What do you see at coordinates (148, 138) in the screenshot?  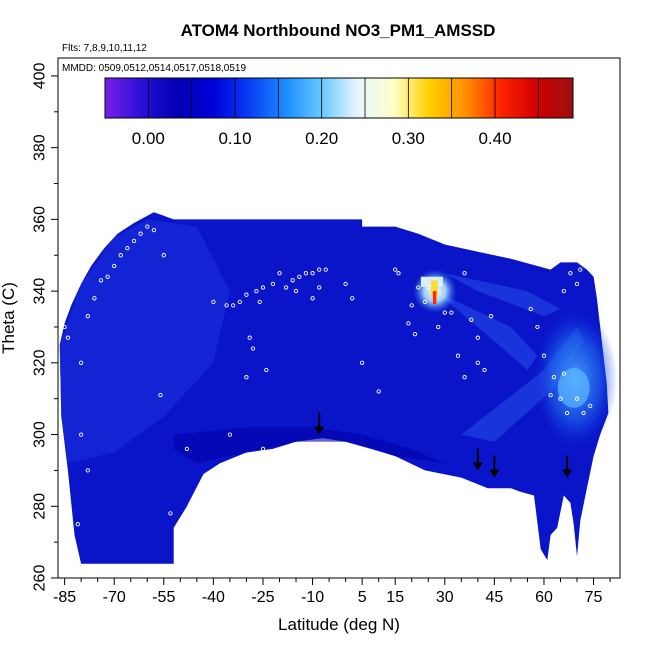 I see `colorbar-tick-label: 0.00` at bounding box center [148, 138].